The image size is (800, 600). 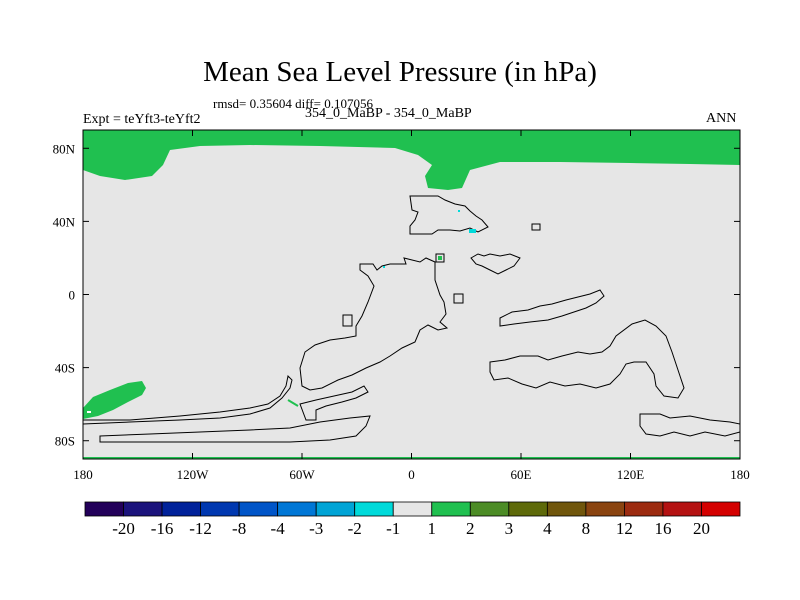 I want to click on colorbar-label: 1, so click(x=432, y=528).